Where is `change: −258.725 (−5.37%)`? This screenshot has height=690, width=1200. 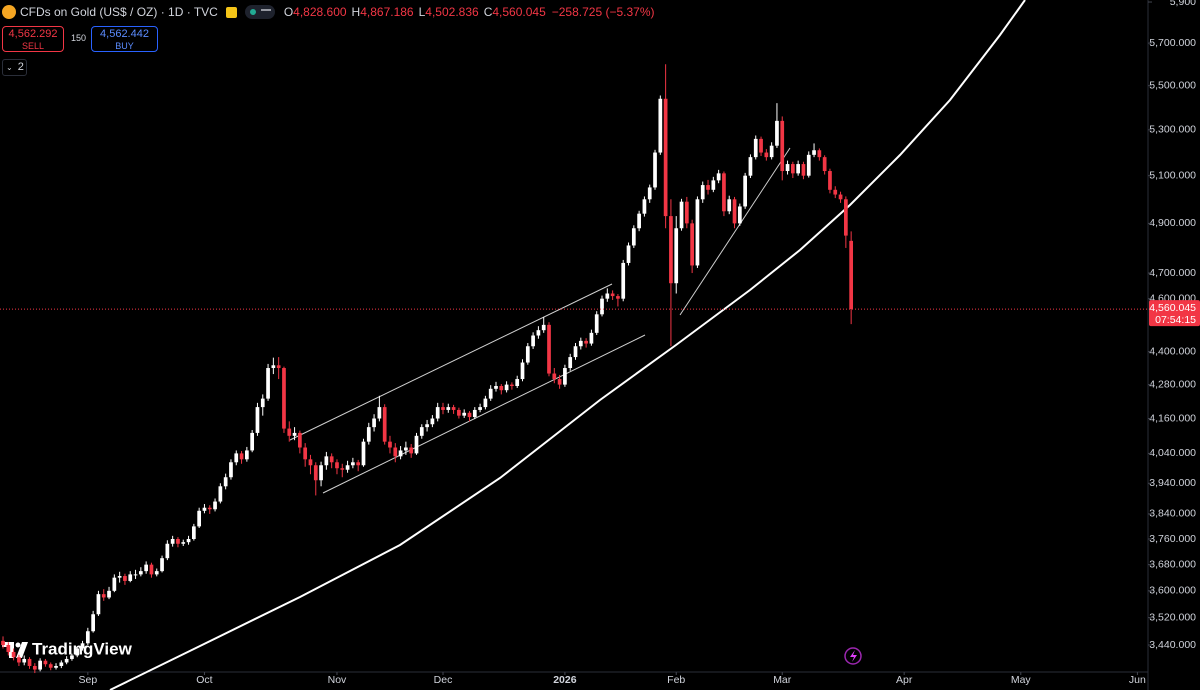
change: −258.725 (−5.37%) is located at coordinates (603, 12).